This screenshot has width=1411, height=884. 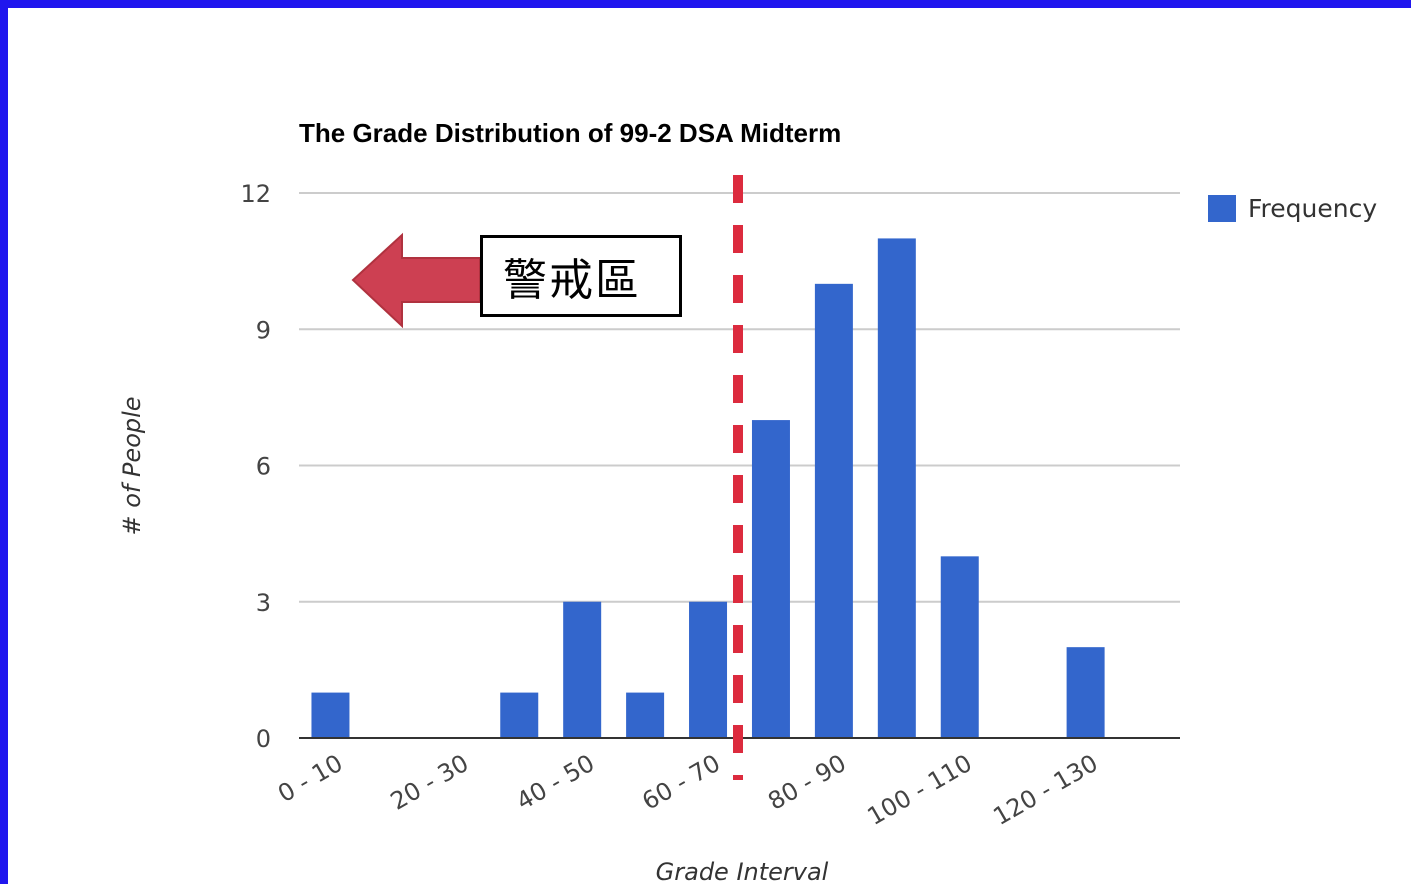 What do you see at coordinates (430, 782) in the screenshot?
I see `x-tick-label: 20 - 30` at bounding box center [430, 782].